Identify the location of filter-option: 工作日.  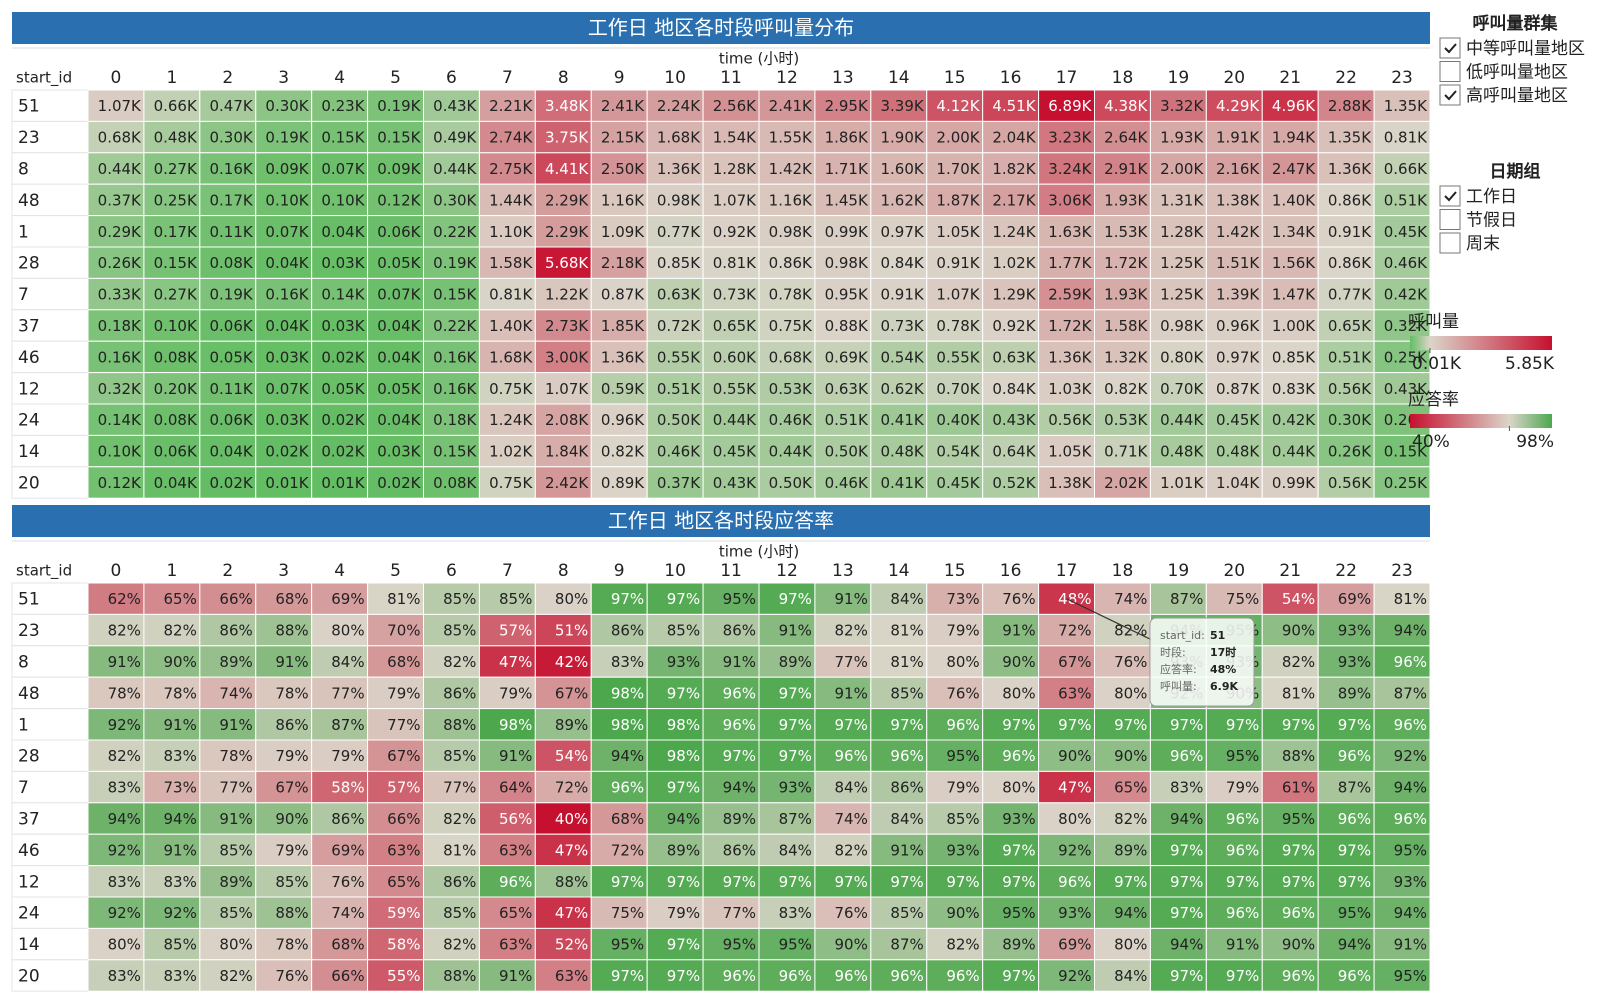
(1491, 197).